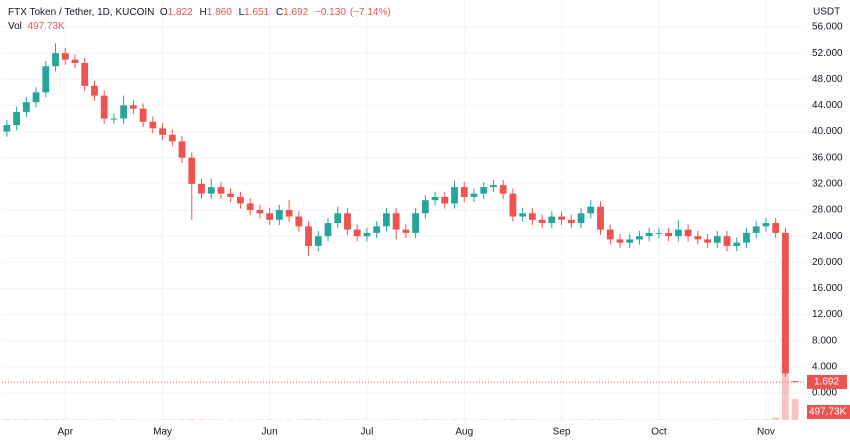 This screenshot has width=850, height=443. Describe the element at coordinates (824, 393) in the screenshot. I see `y-tick-label: 0.000` at that location.